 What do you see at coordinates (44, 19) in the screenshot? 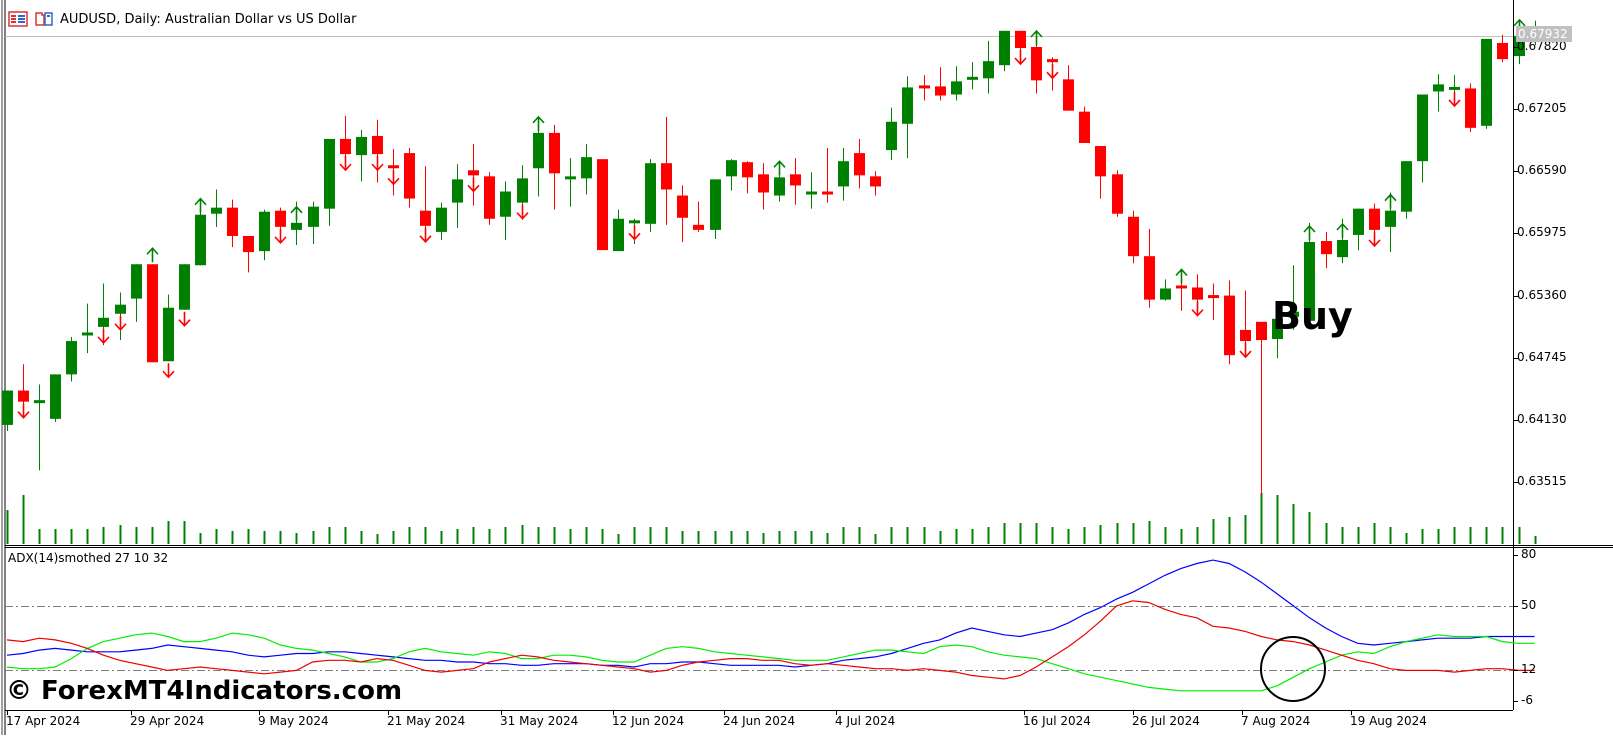
I see `symbol-window-icon` at bounding box center [44, 19].